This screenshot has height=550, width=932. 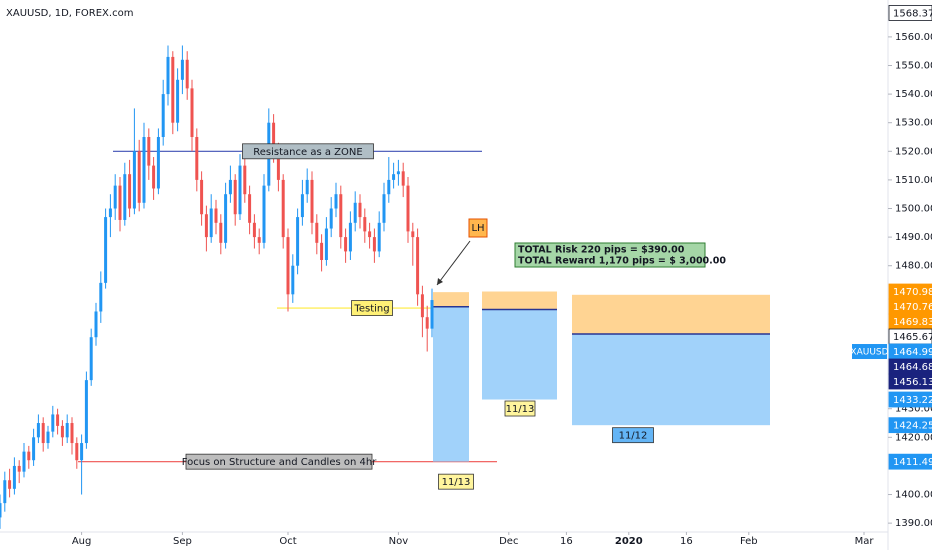 What do you see at coordinates (913, 266) in the screenshot?
I see `y-tick-label: 1480.00` at bounding box center [913, 266].